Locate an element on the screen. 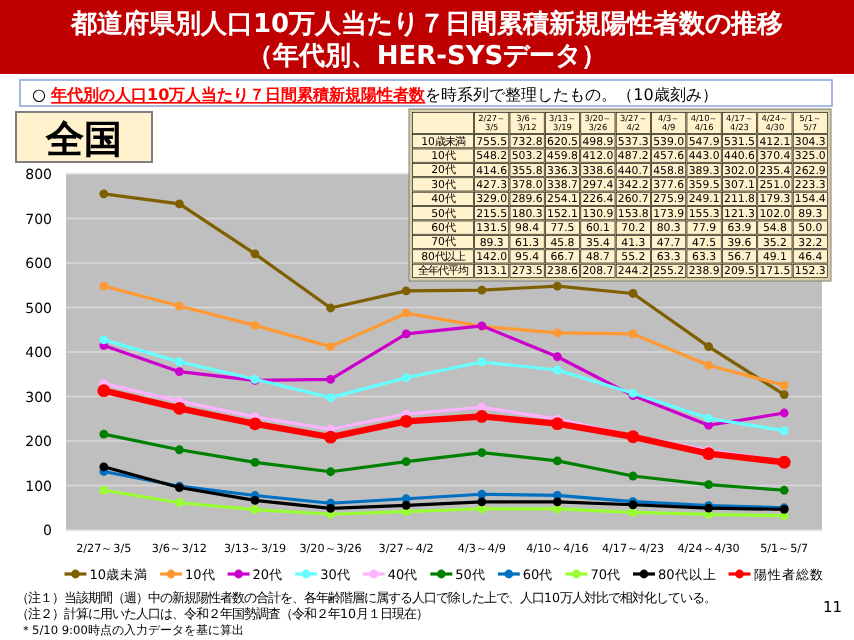  chart-title: 都道府県別人口10万人当たり７日間累積新規陽性者数の推移 is located at coordinates (426, 24).